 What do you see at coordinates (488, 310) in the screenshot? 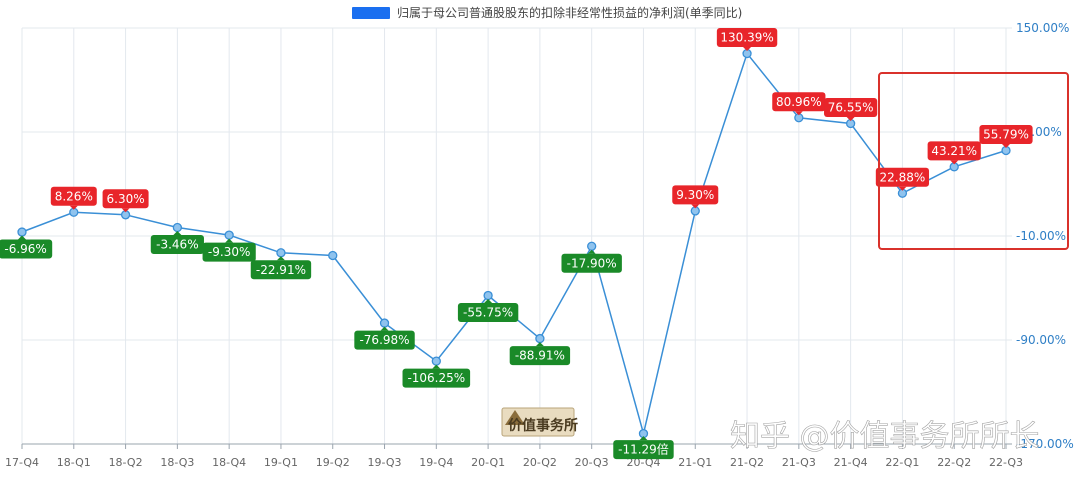
I see `data-label: -55.75%` at bounding box center [488, 310].